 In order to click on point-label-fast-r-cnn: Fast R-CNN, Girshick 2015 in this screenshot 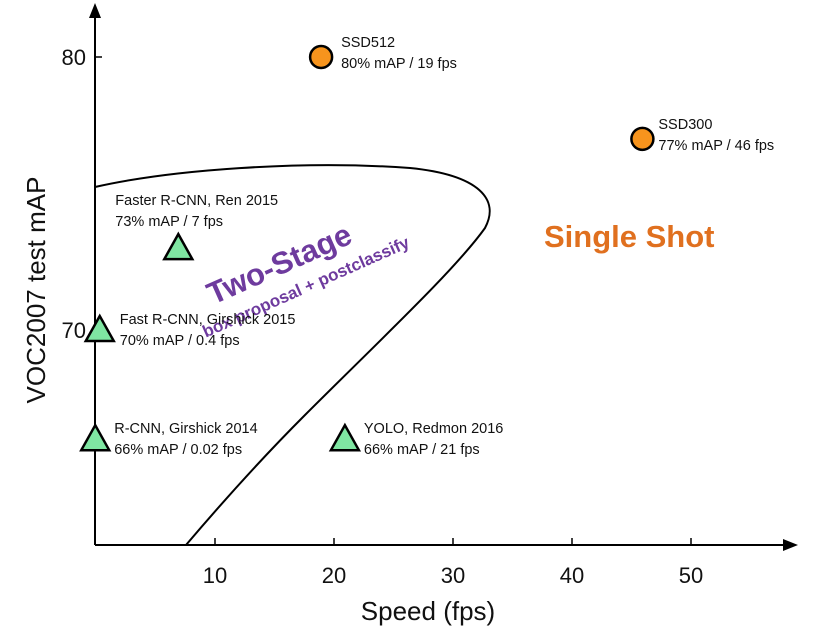, I will do `click(208, 320)`.